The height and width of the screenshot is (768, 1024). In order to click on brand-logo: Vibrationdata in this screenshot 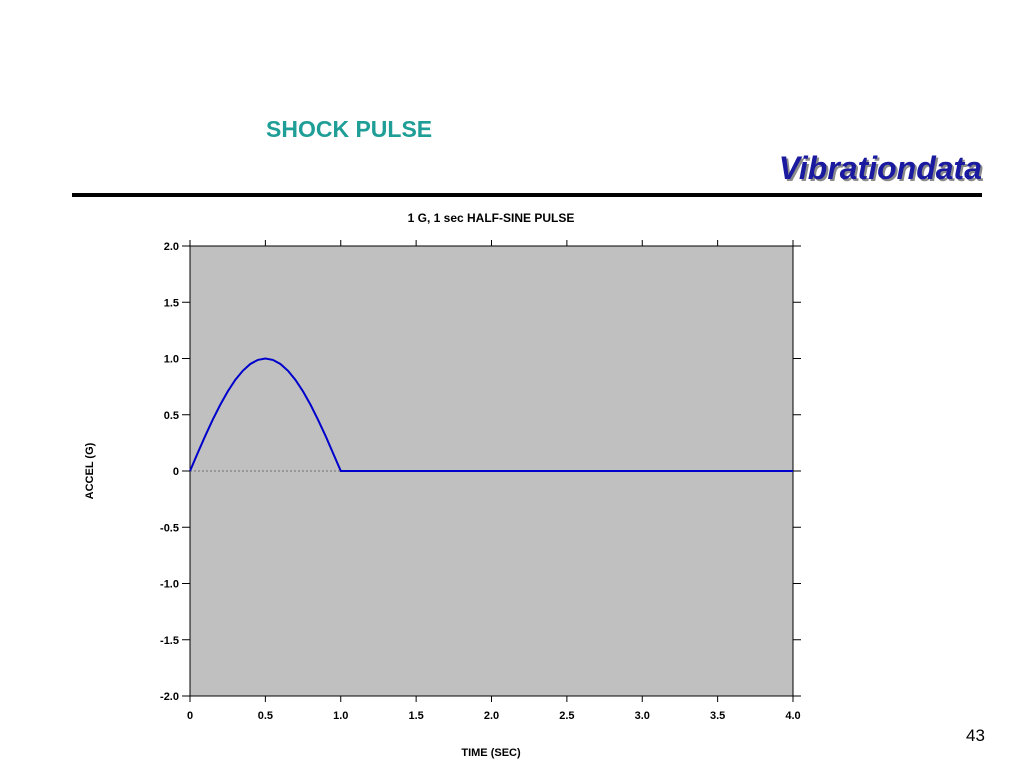, I will do `click(880, 168)`.